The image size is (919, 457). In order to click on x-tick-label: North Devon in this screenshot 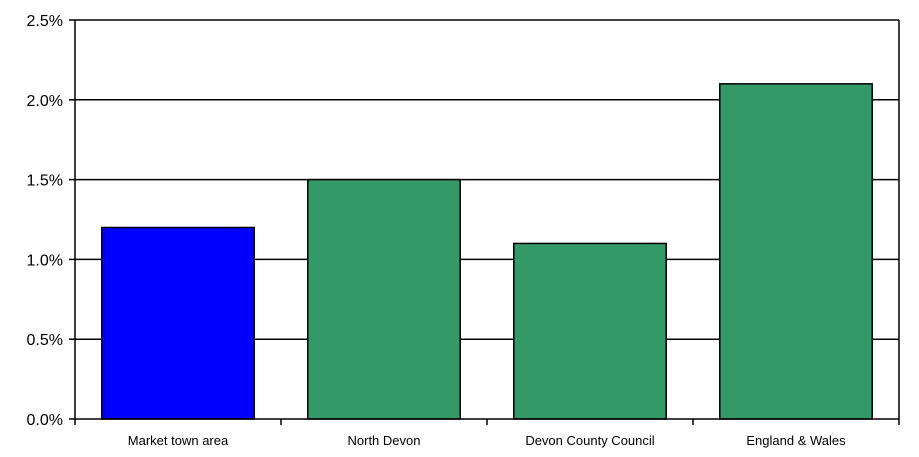, I will do `click(384, 440)`.